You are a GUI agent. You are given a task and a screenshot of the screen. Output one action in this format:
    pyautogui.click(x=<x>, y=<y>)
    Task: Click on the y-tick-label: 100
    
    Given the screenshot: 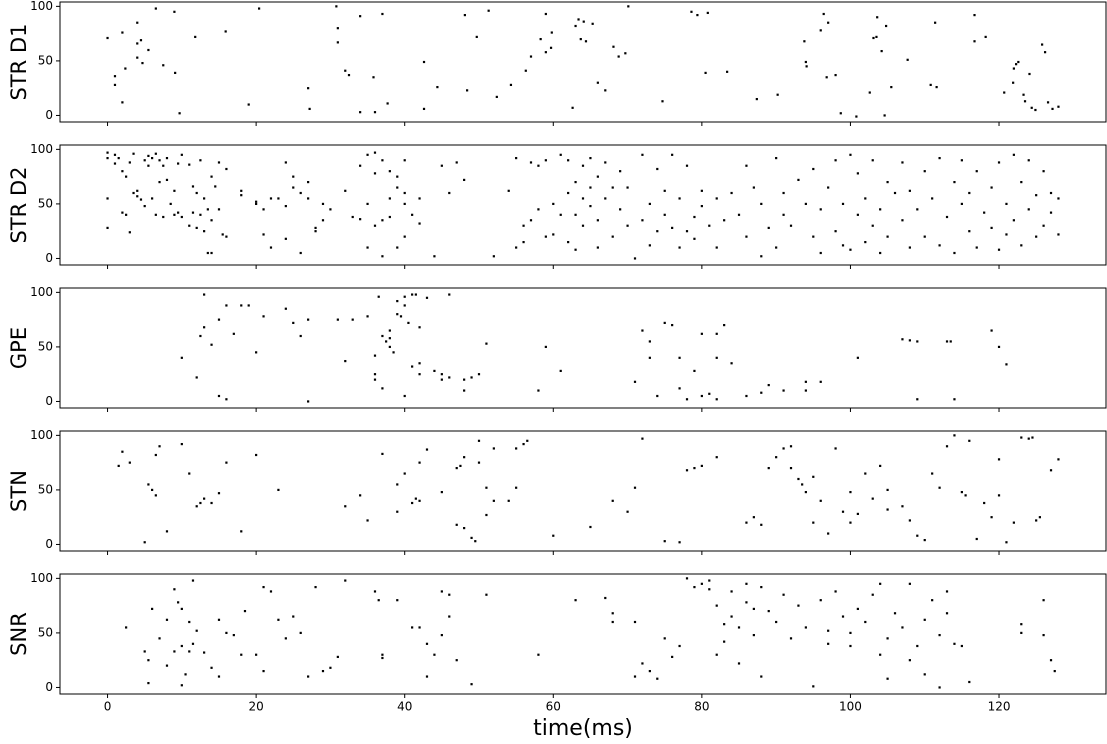 What is the action you would take?
    pyautogui.click(x=41, y=6)
    